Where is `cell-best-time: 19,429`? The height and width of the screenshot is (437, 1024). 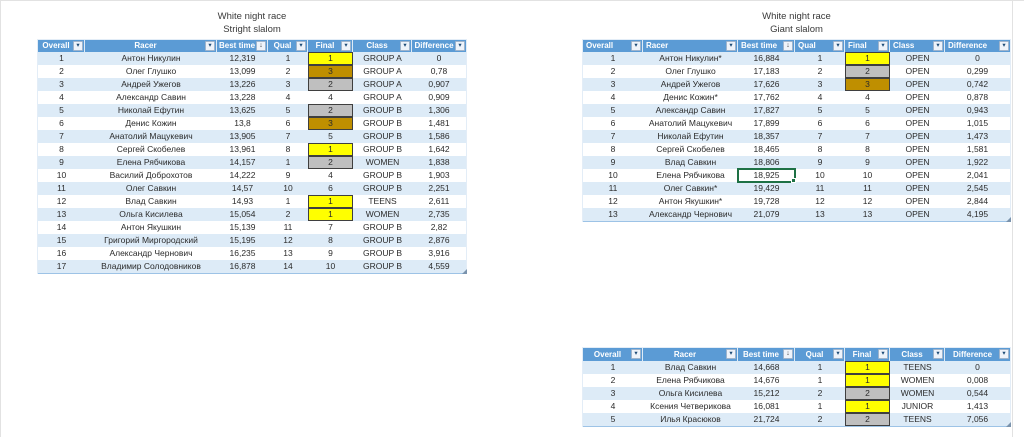 cell-best-time: 19,429 is located at coordinates (766, 188).